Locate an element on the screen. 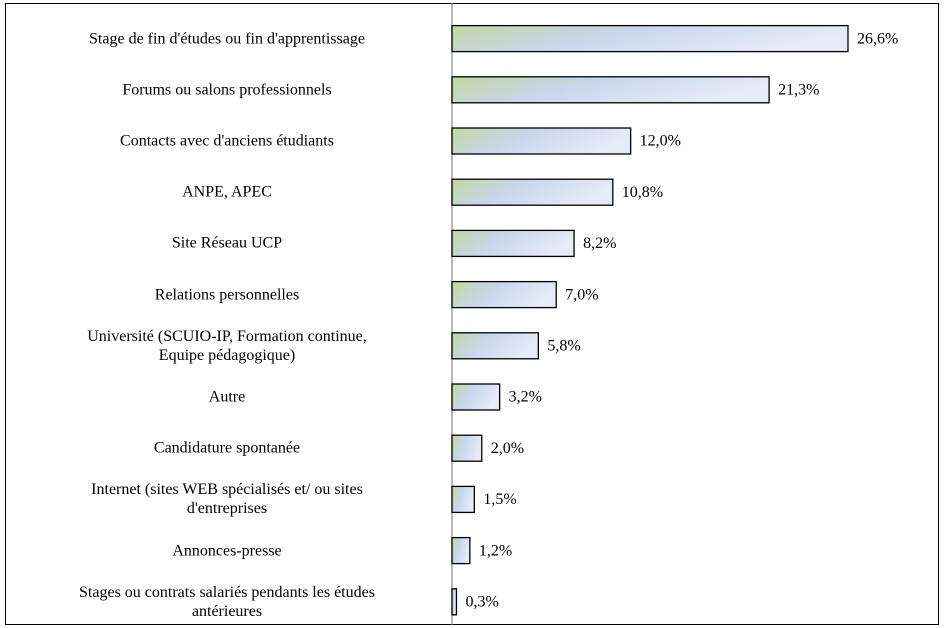  category-label: Forums ou salons professionnels is located at coordinates (227, 90).